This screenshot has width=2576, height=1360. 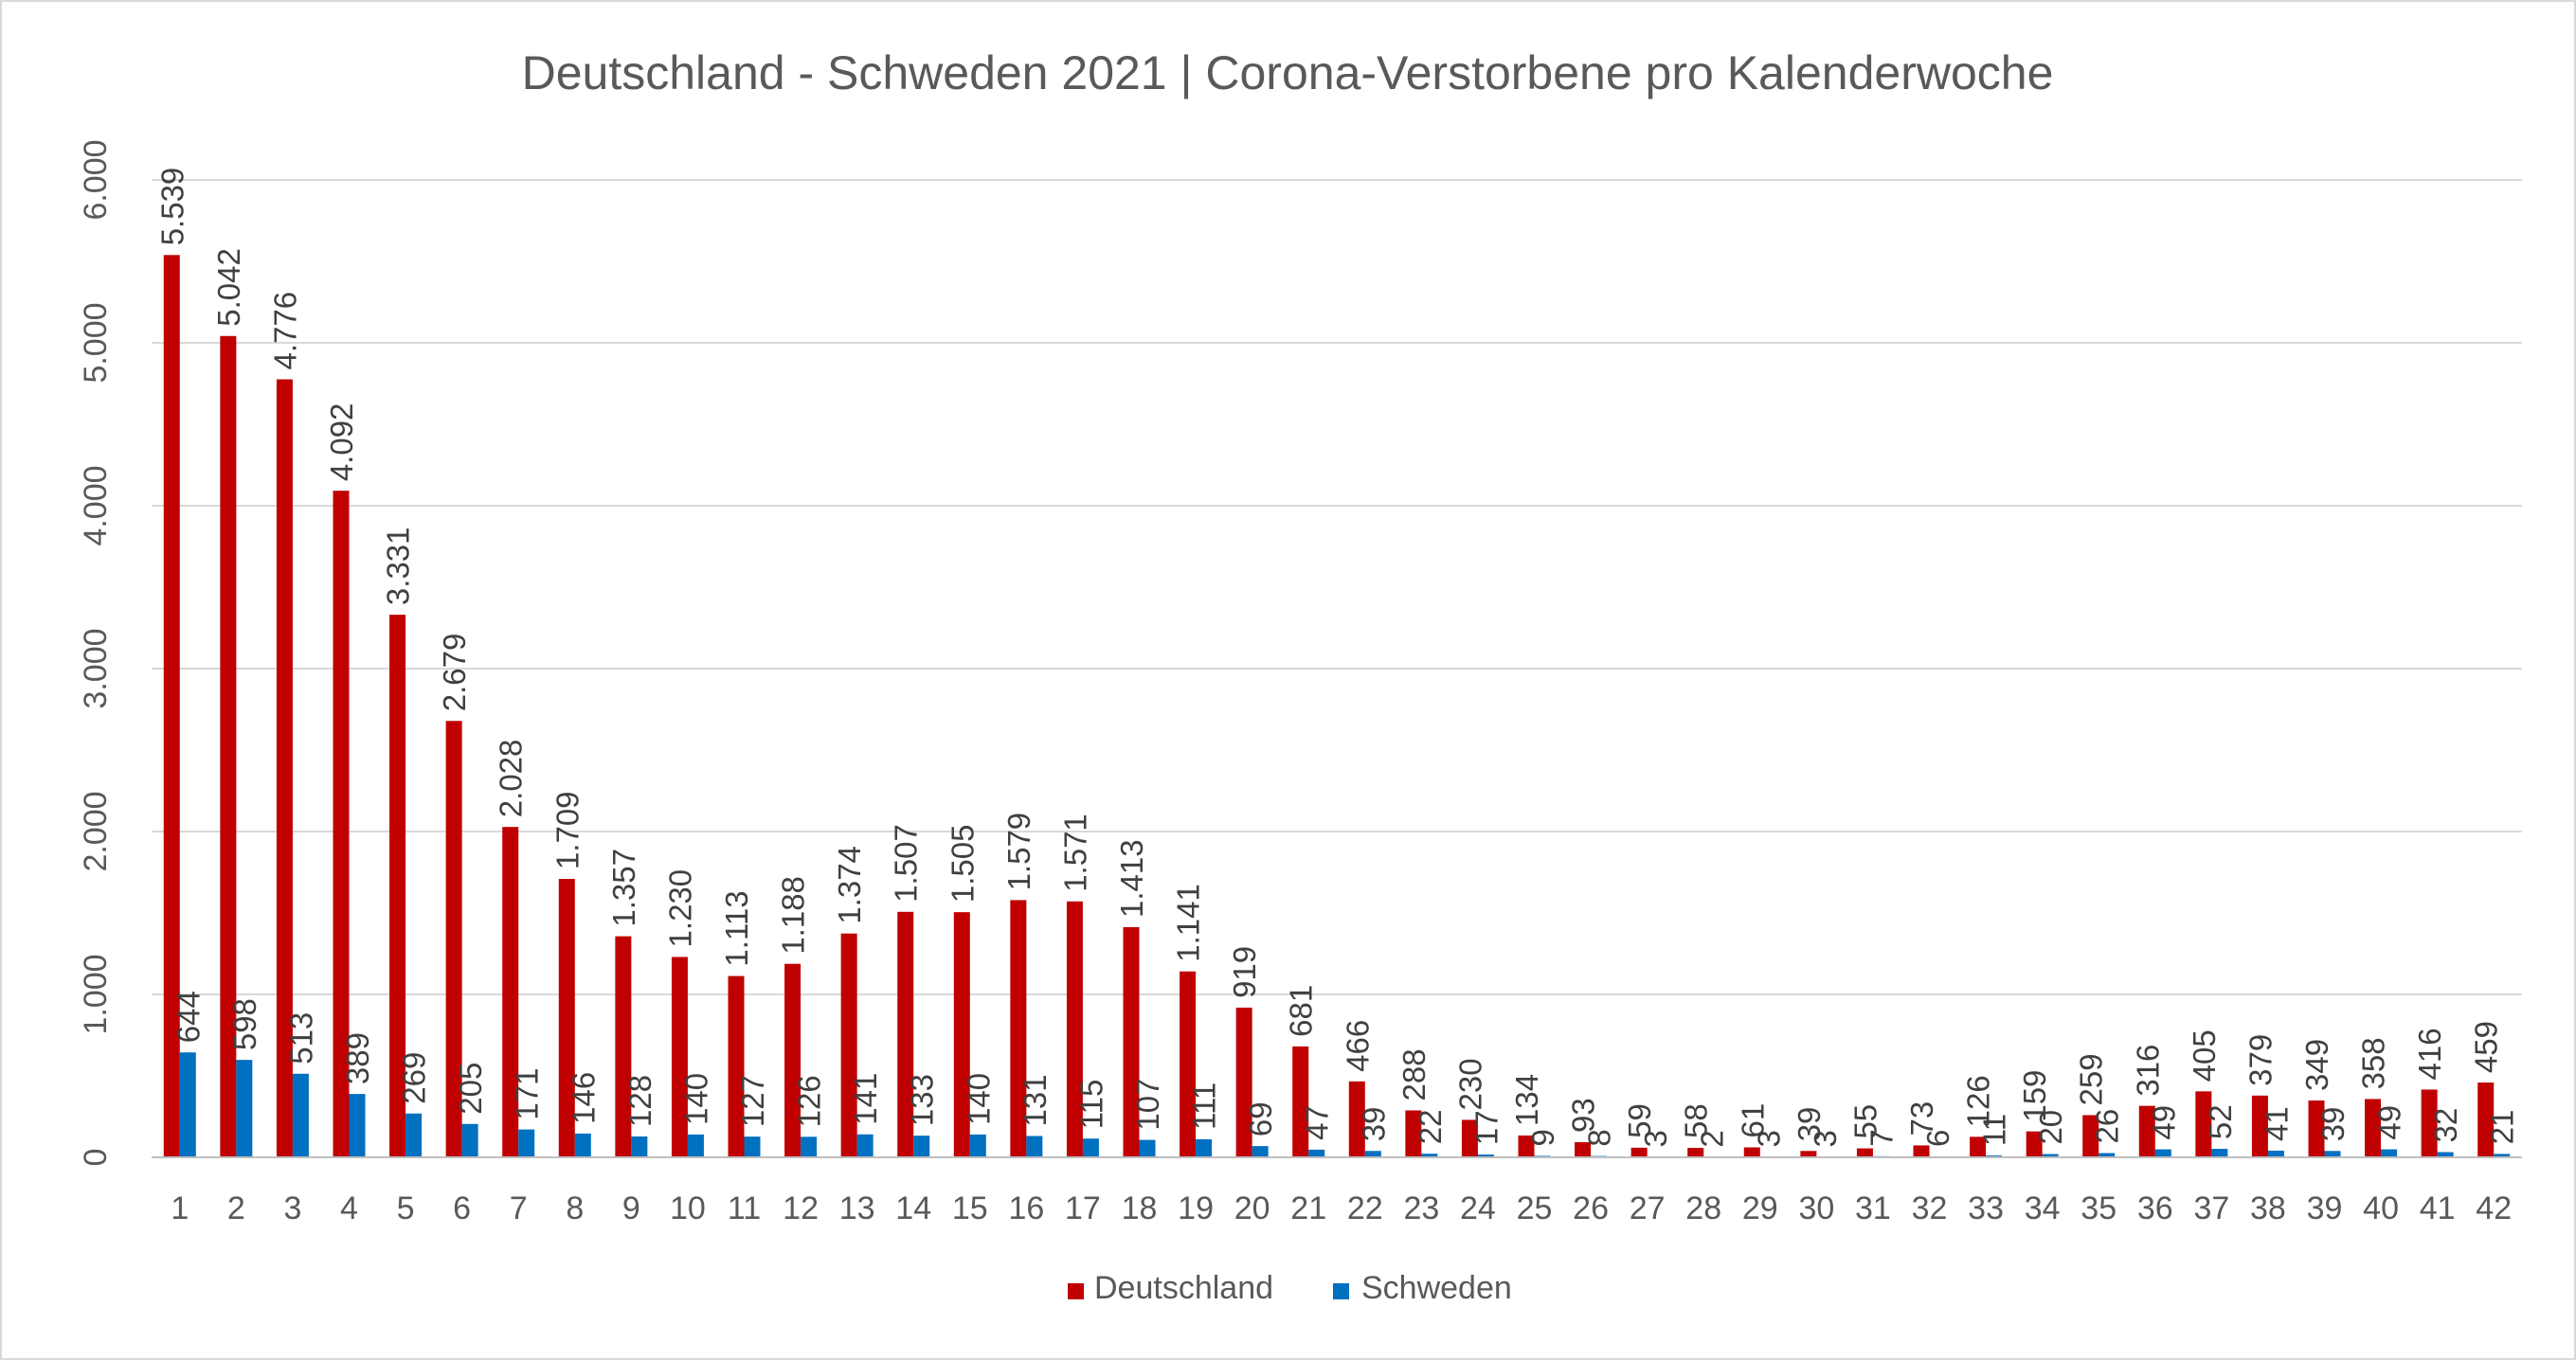 What do you see at coordinates (1921, 1119) in the screenshot?
I see `data-label-deutschland: 73` at bounding box center [1921, 1119].